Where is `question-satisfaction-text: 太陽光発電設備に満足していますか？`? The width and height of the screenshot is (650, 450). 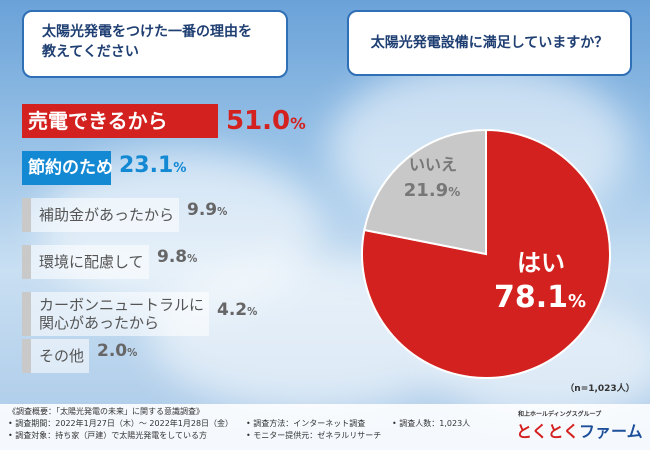
question-satisfaction-text: 太陽光発電設備に満足していますか？ is located at coordinates (489, 43).